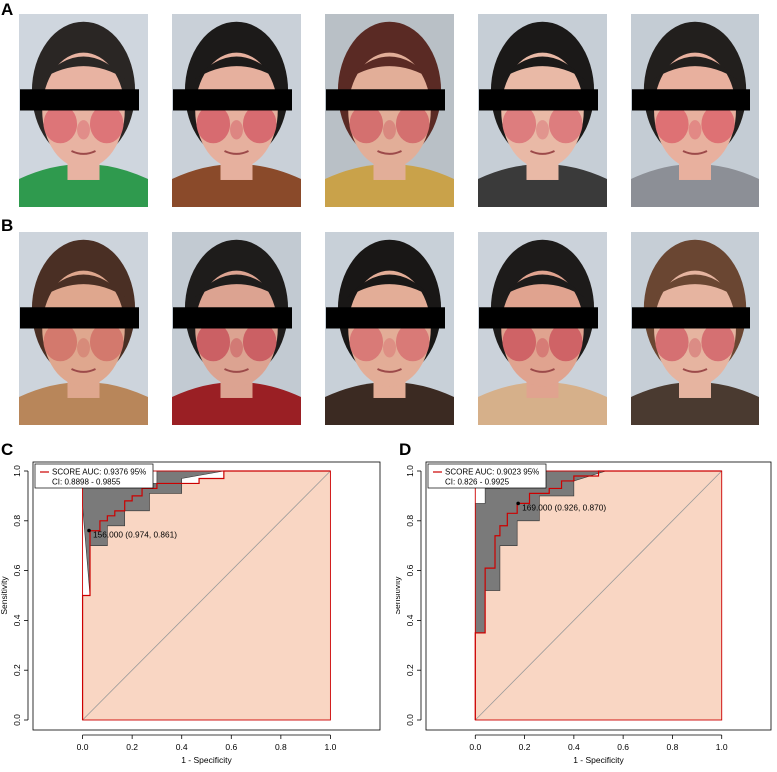 Image resolution: width=777 pixels, height=772 pixels. I want to click on panel-label-d: D, so click(405, 449).